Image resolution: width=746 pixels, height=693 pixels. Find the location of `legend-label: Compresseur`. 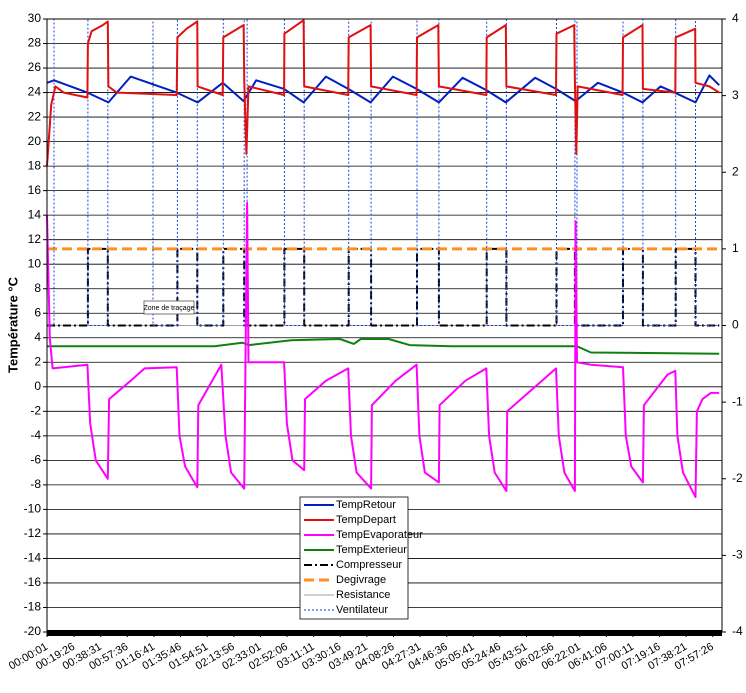

legend-label: Compresseur is located at coordinates (369, 565).